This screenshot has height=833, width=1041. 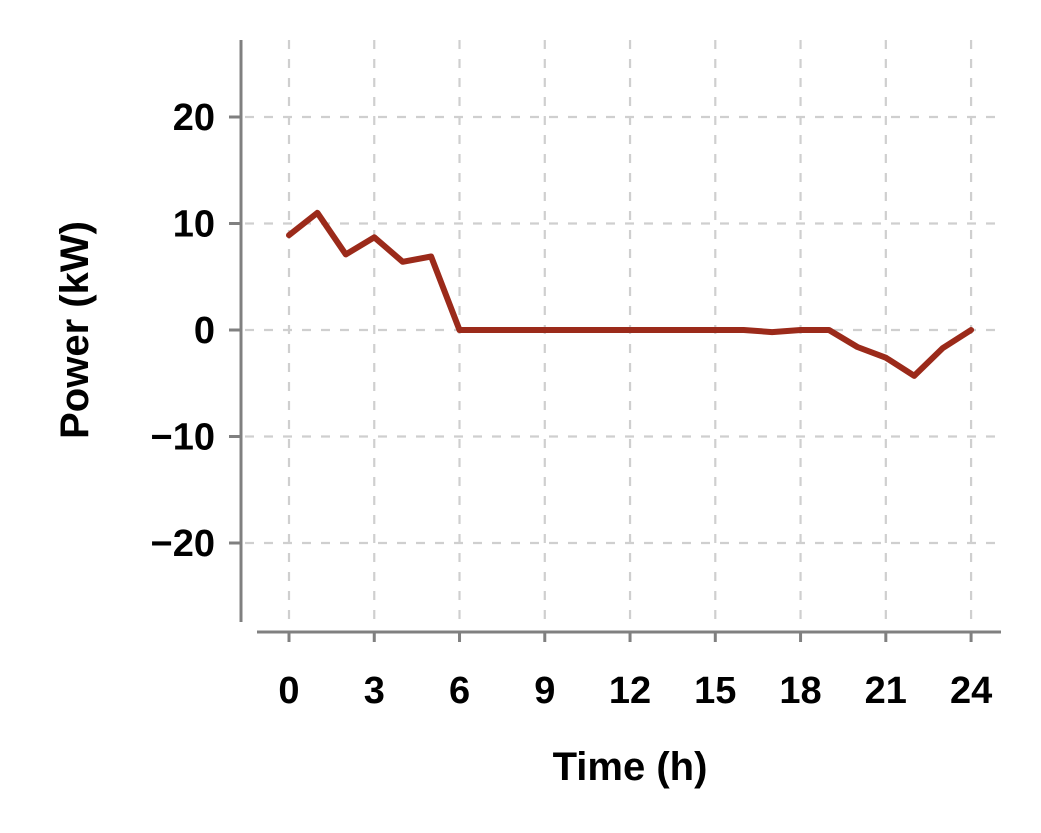 What do you see at coordinates (288, 691) in the screenshot?
I see `x-tick-label: 0` at bounding box center [288, 691].